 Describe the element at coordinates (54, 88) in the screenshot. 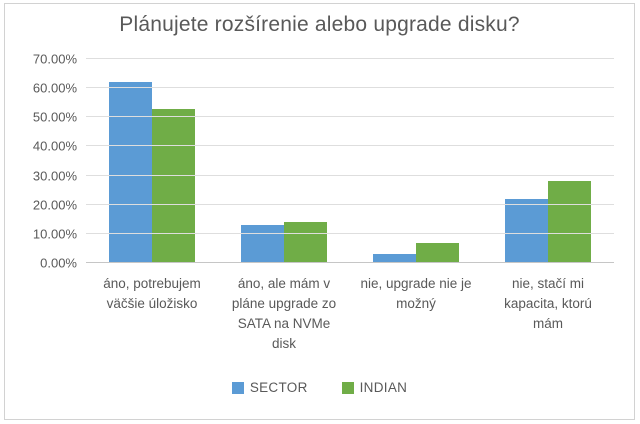

I see `y-tick-label: 60.00%` at that location.